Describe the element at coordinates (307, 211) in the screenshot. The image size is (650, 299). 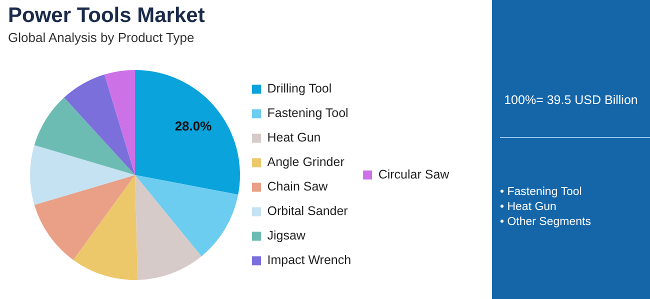
I see `legend-label: Orbital Sander` at that location.